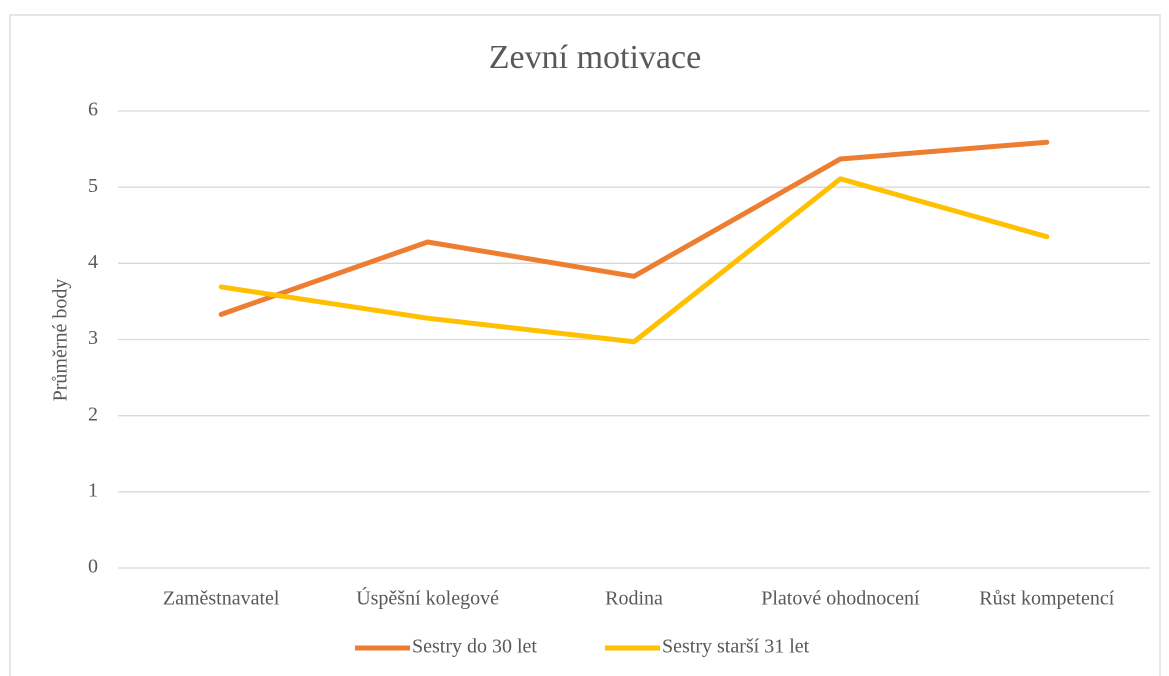 This screenshot has width=1169, height=676. I want to click on y-tick-label: 4, so click(93, 262).